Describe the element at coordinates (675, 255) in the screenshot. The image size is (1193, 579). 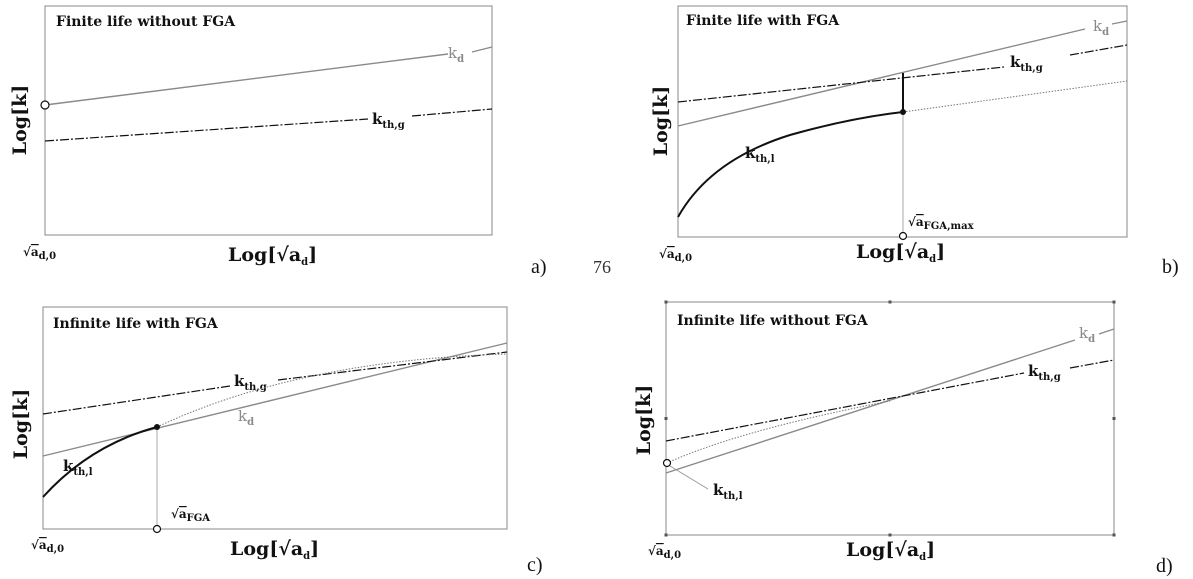
I see `panel-b-origin-label: √ad,0` at that location.